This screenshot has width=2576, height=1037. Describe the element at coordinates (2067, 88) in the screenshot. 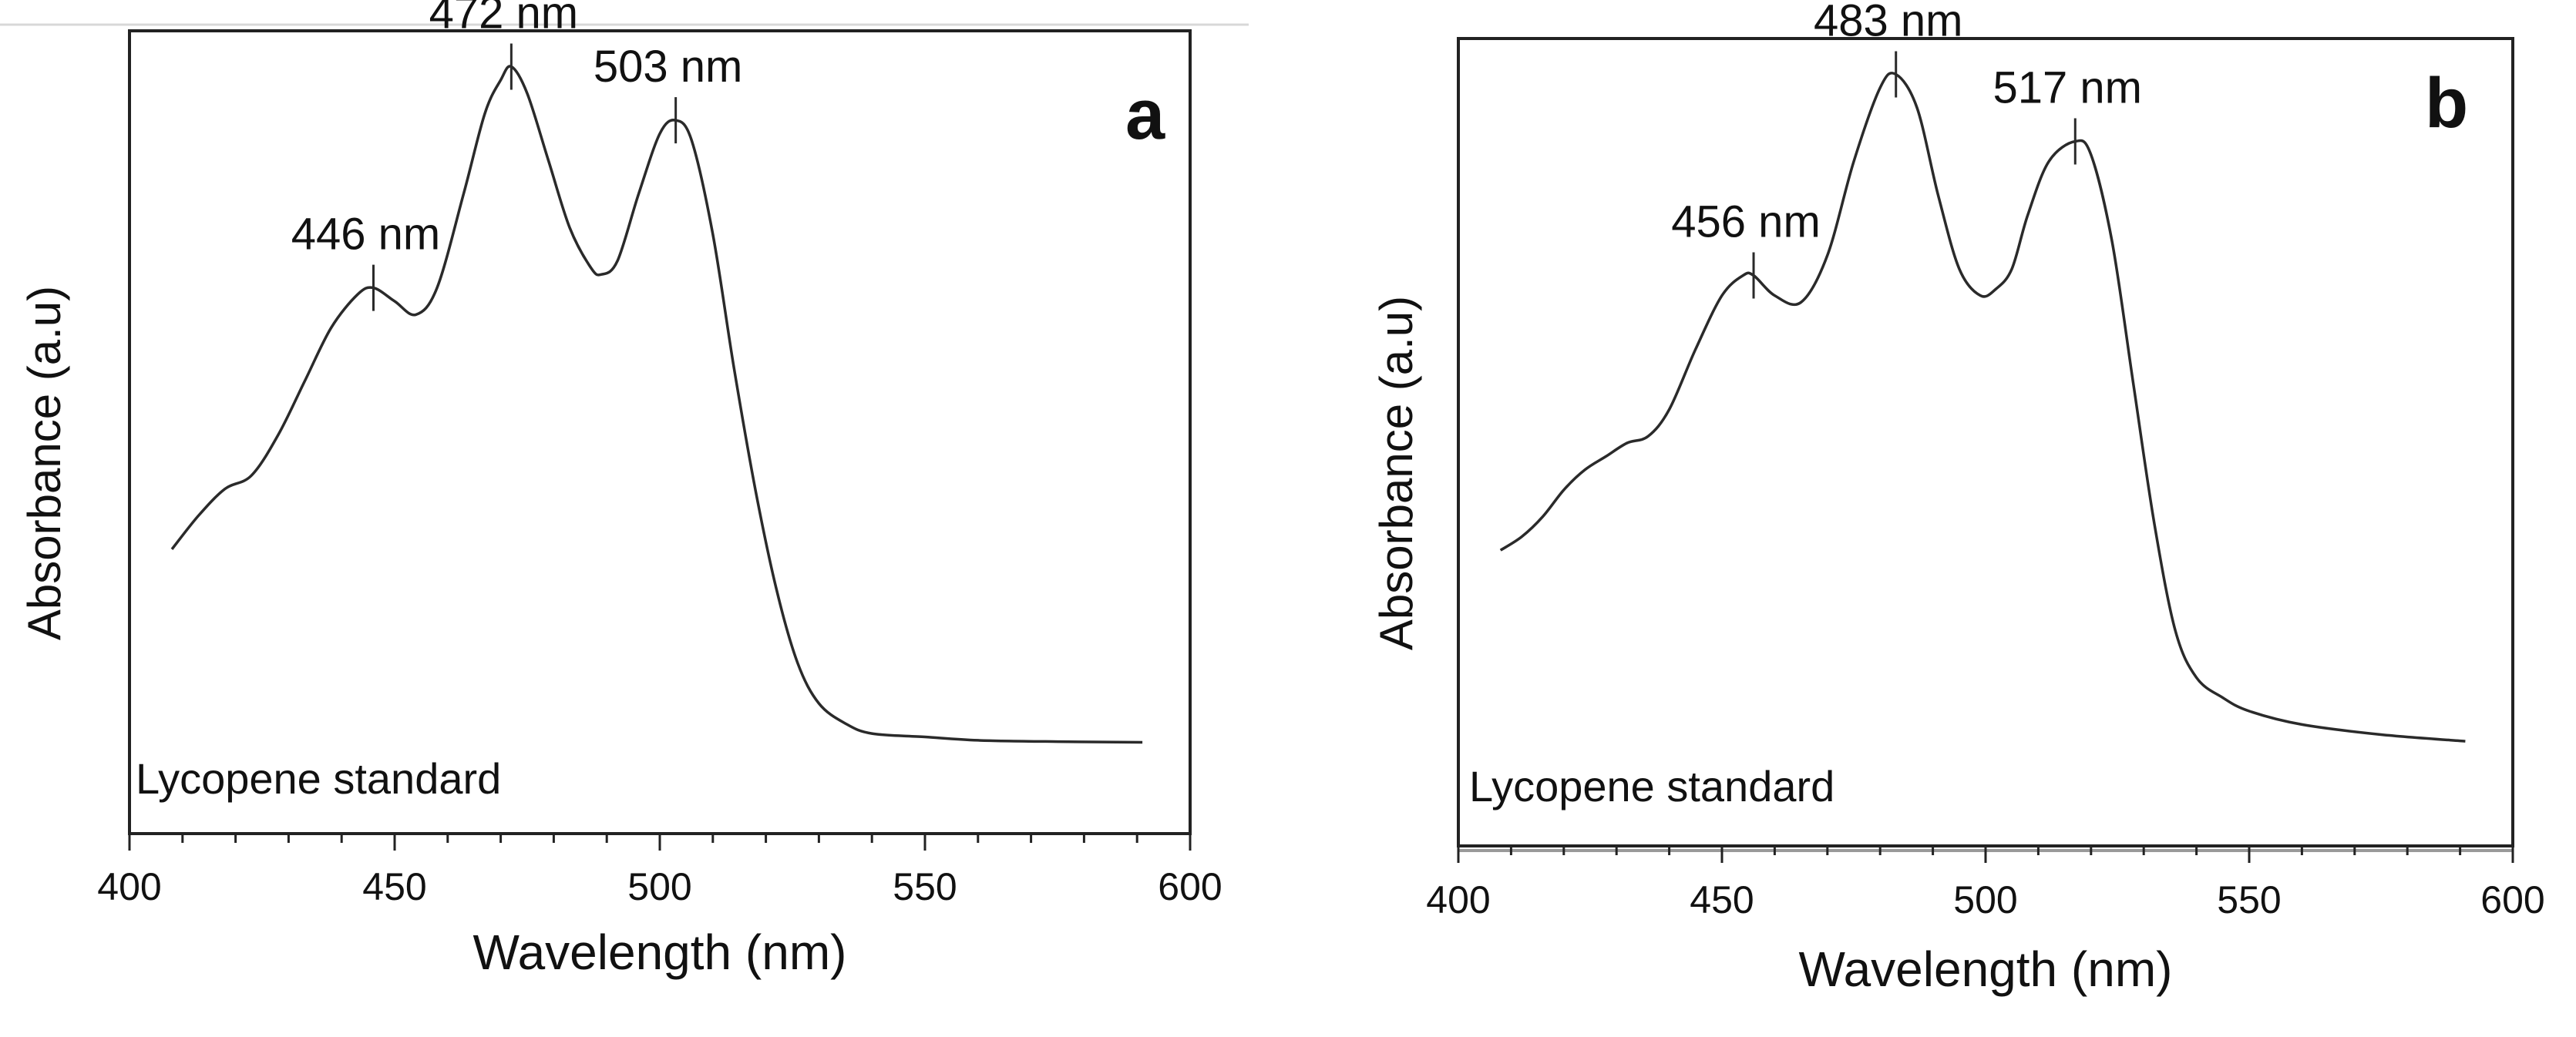

I see `peak-label: 517 nm` at that location.